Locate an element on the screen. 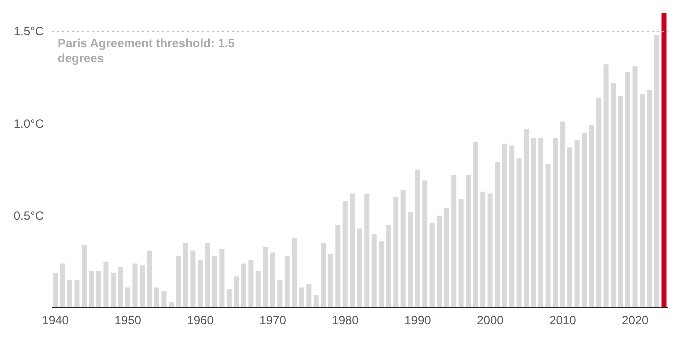 Image resolution: width=681 pixels, height=347 pixels. y-tick-label: 1.5°C is located at coordinates (29, 31).